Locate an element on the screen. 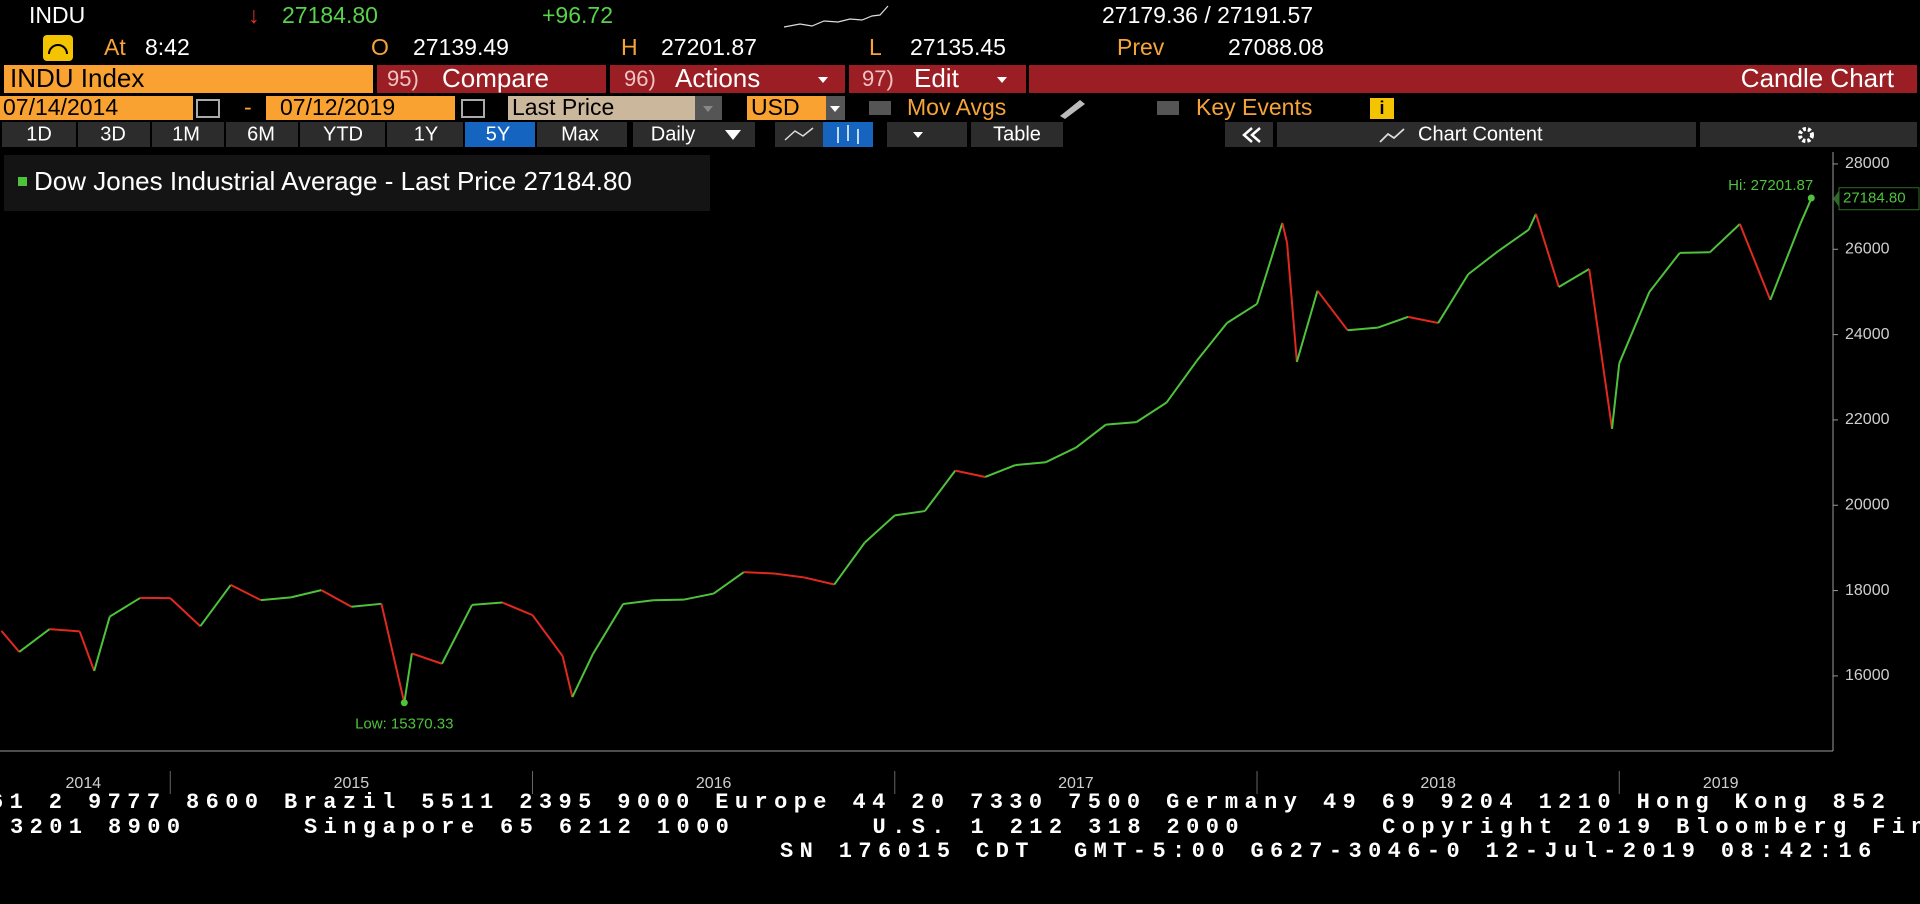 This screenshot has height=904, width=1920. legend-box is located at coordinates (357, 183).